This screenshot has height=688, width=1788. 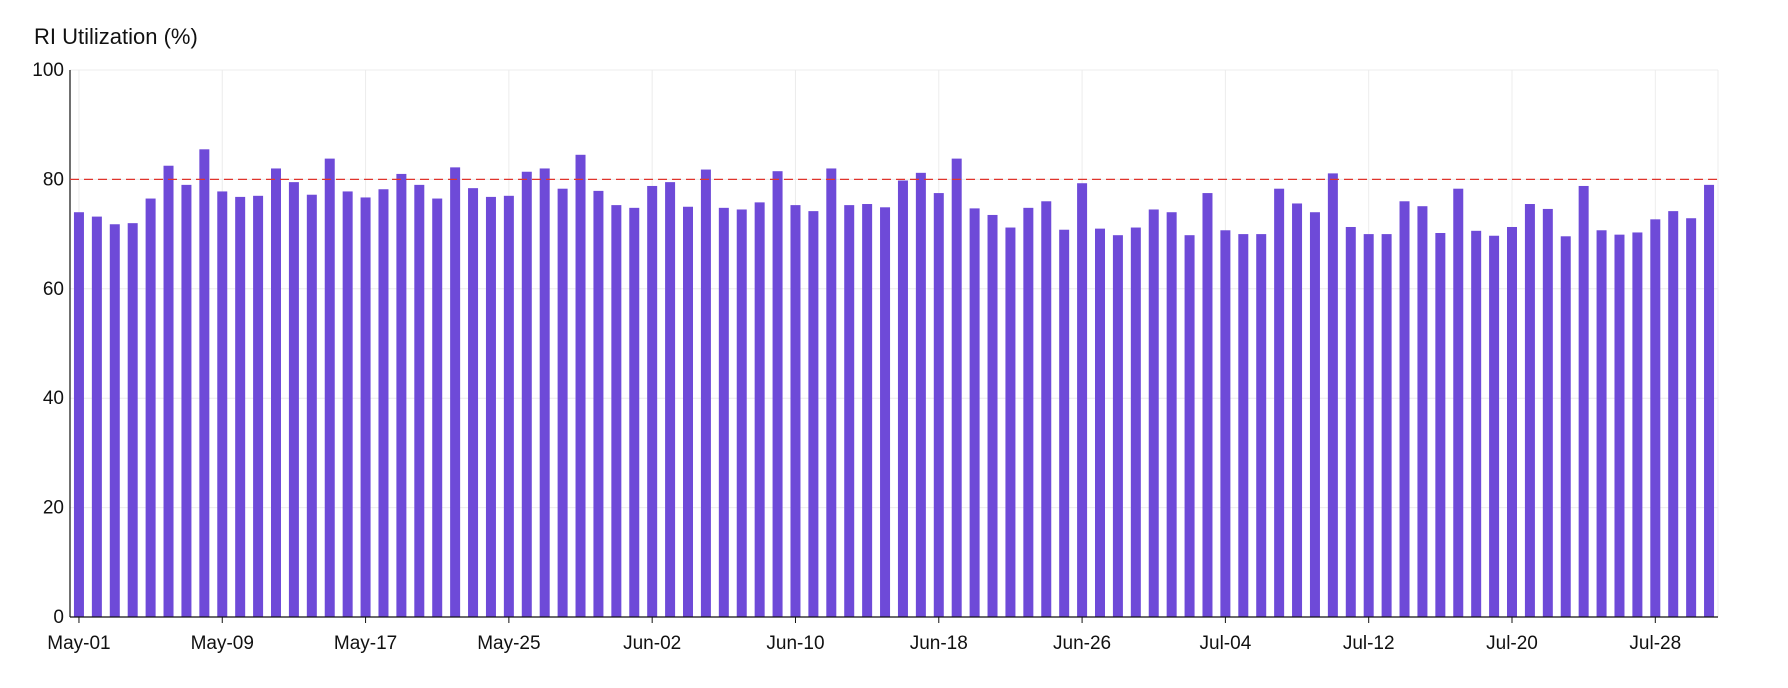 I want to click on y-tick-label: 0, so click(x=58, y=617).